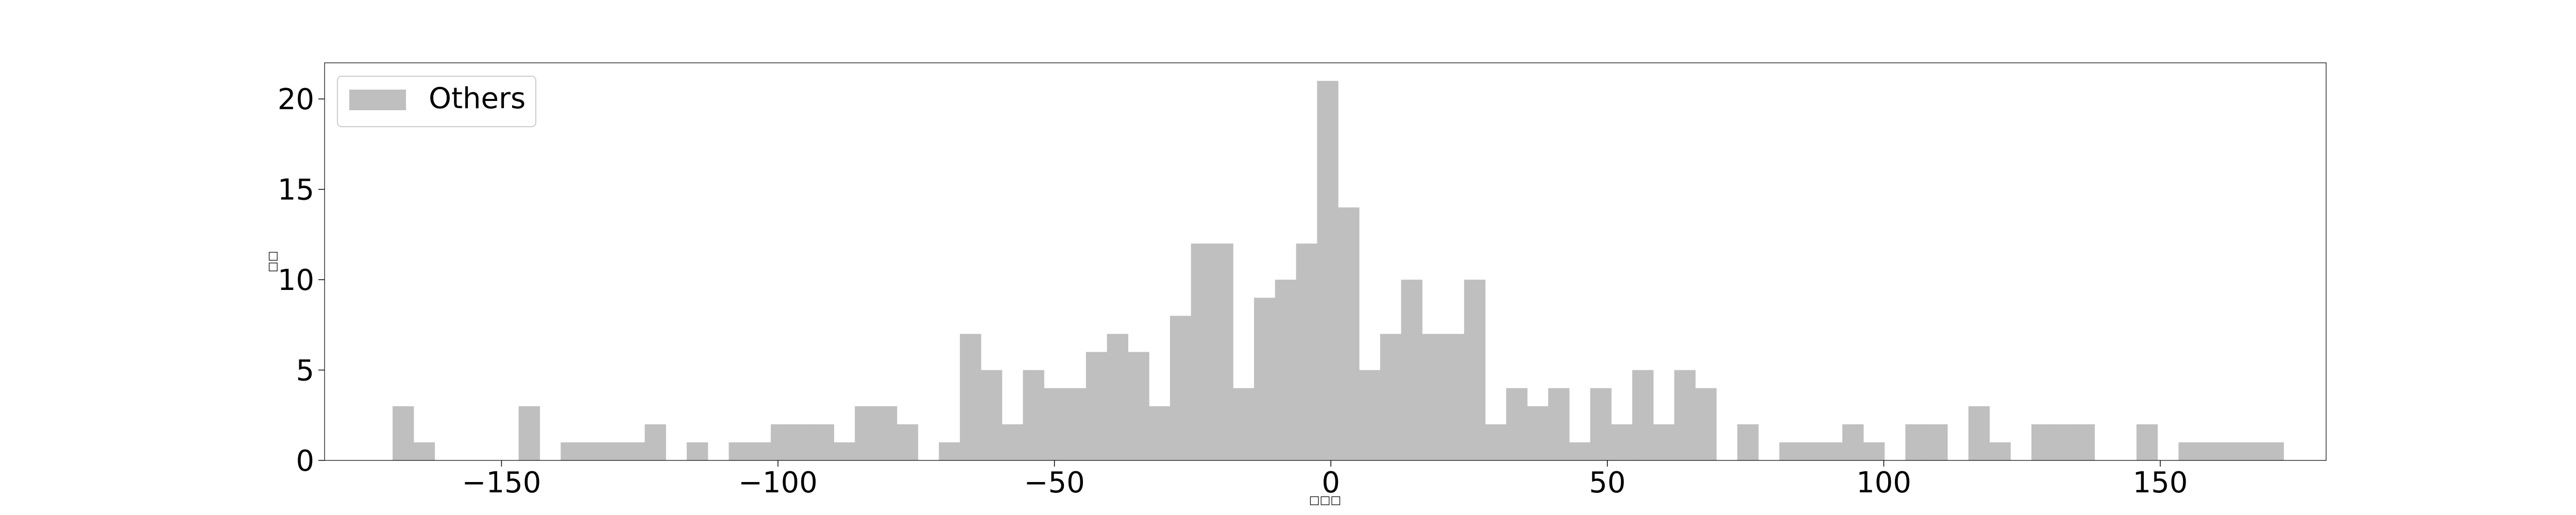 This screenshot has width=2576, height=515. I want to click on x-axis-ticks: −150 −100 −50 0 50 100 150, so click(1325, 480).